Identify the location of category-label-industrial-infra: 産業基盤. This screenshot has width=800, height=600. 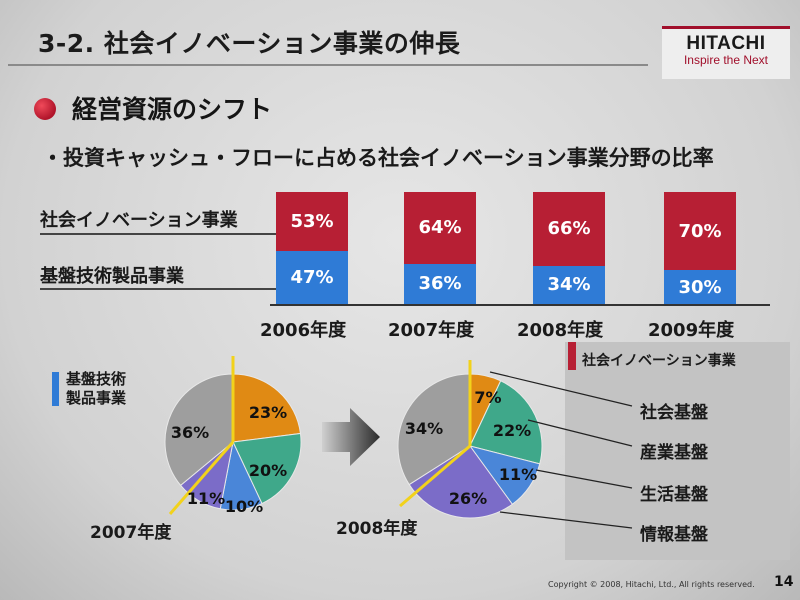
(674, 453).